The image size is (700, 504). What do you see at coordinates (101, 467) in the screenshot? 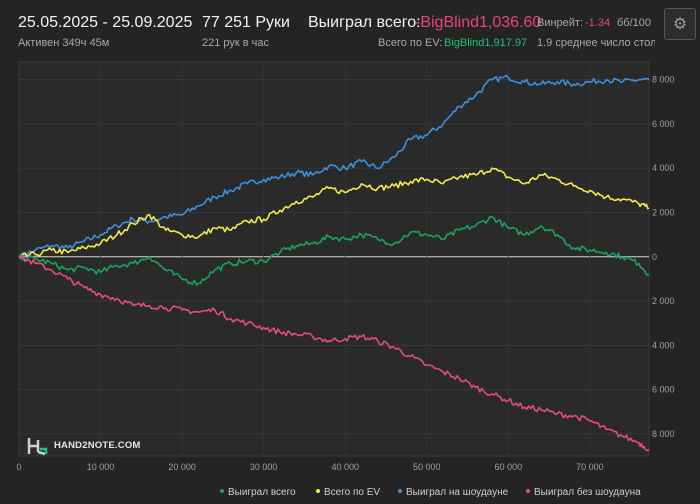
I see `x-tick-label: 10 000` at bounding box center [101, 467].